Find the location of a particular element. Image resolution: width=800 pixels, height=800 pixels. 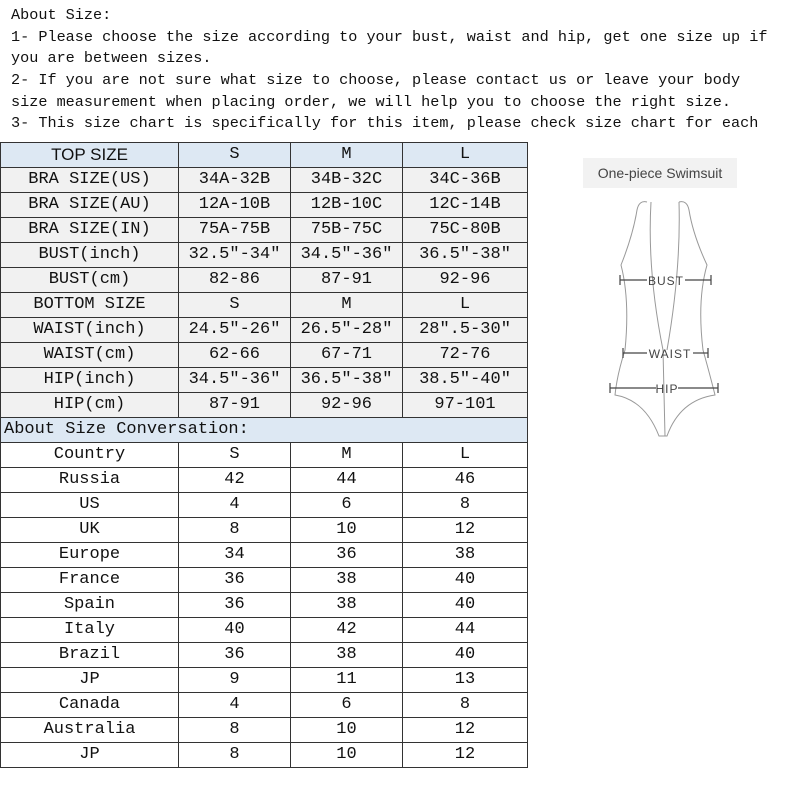

table-row: WAIST(cm) 62-66 67-71 72-76 is located at coordinates (264, 355).